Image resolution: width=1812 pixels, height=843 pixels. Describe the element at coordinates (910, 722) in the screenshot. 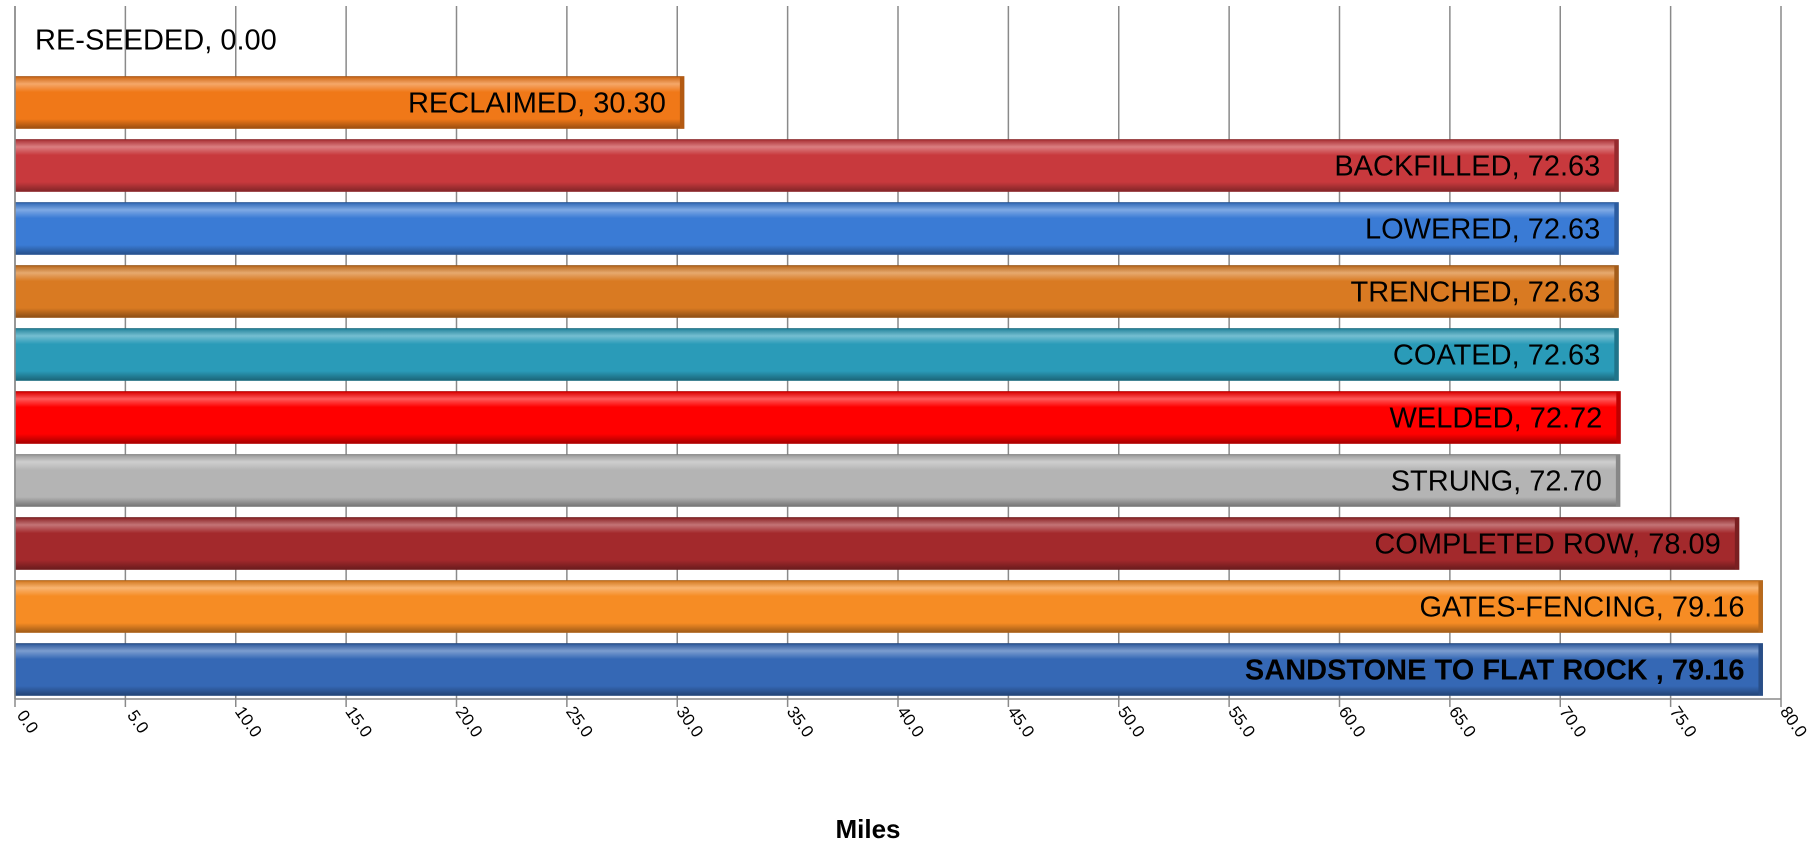

I see `x-tick-label: 40.0` at that location.